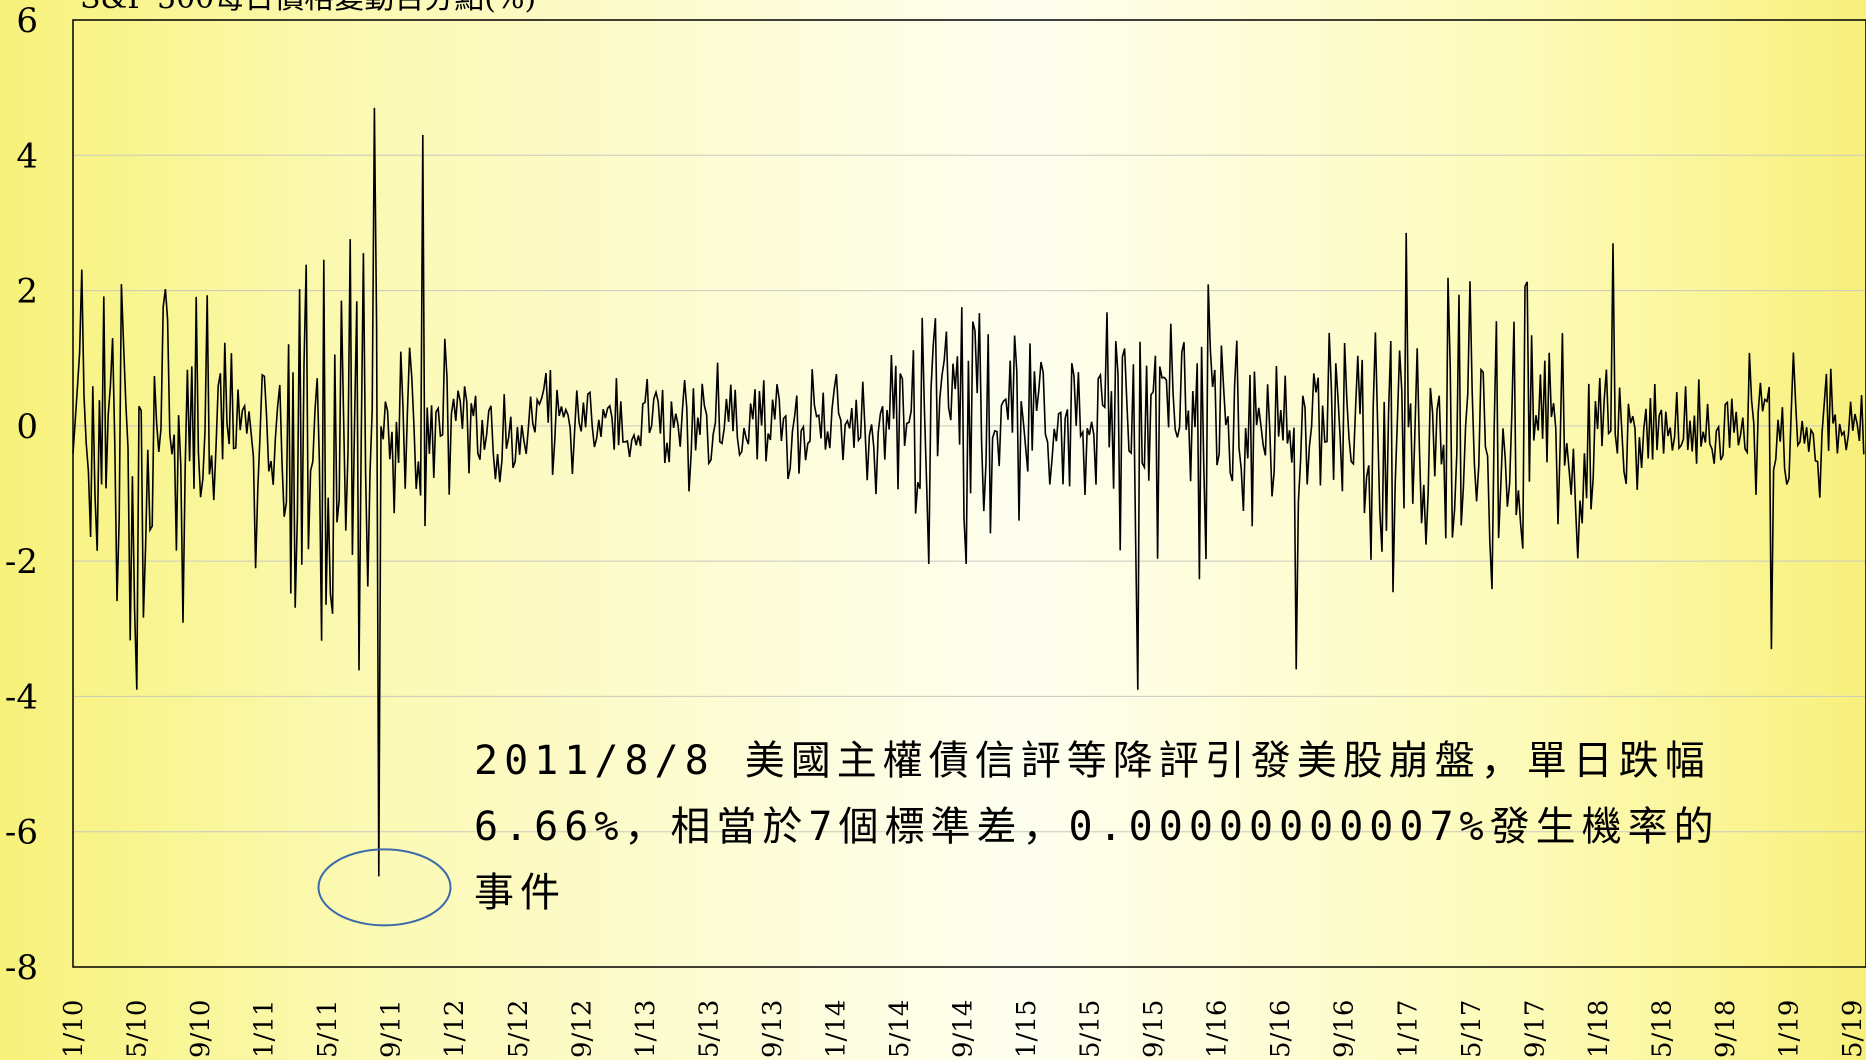 The image size is (1866, 1060). I want to click on x-tick-label: 5/15, so click(1091, 1029).